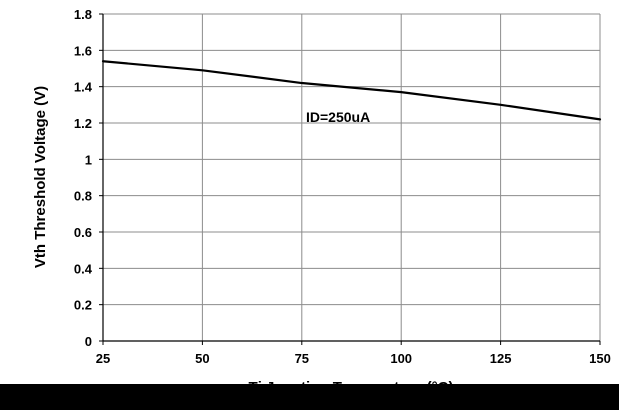  I want to click on y-tick-label: 0.6, so click(83, 232).